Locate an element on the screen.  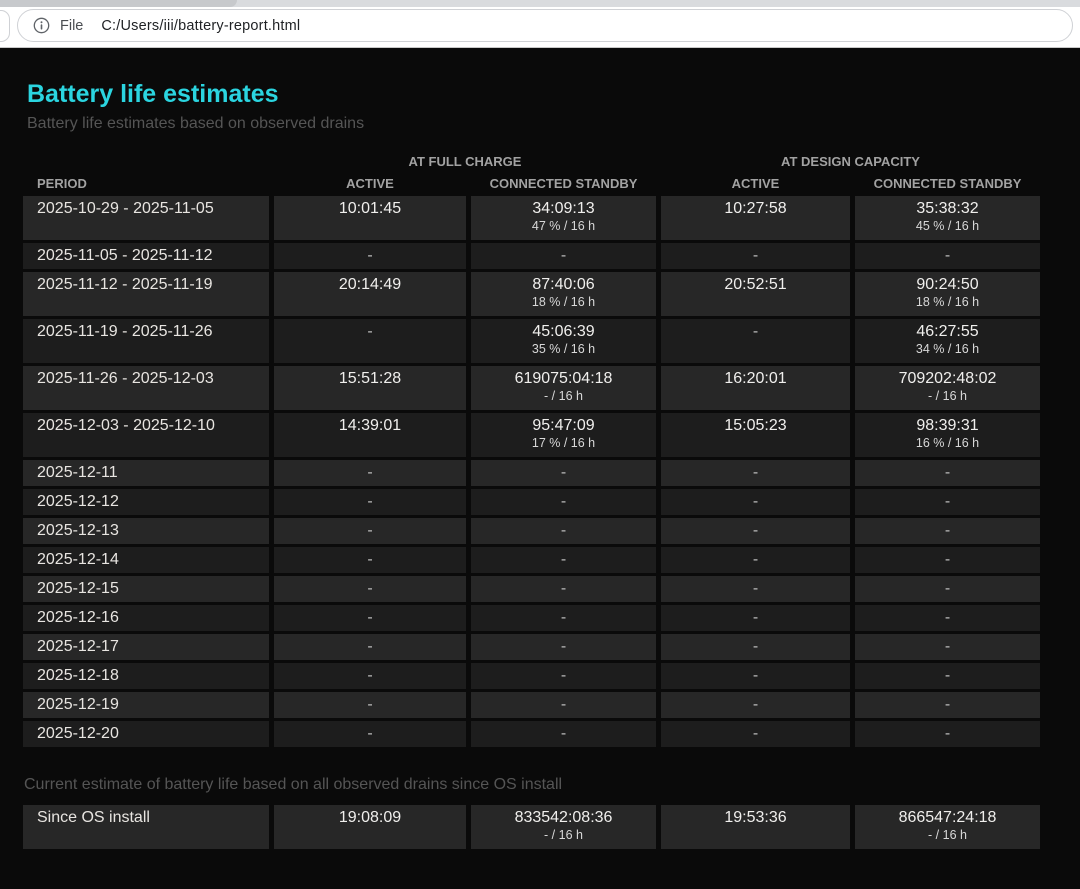
info-icon is located at coordinates (41, 25).